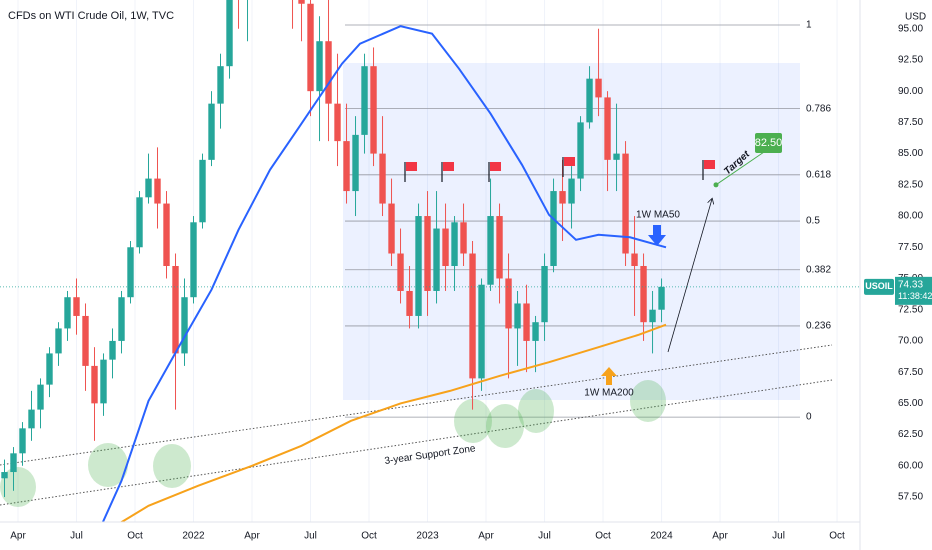 The width and height of the screenshot is (932, 550). I want to click on fib-label: 1, so click(809, 25).